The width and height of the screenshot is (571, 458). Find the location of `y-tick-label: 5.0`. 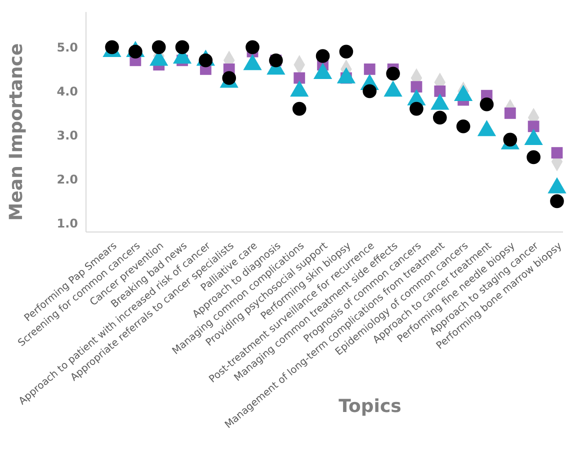

y-tick-label: 5.0 is located at coordinates (67, 47).